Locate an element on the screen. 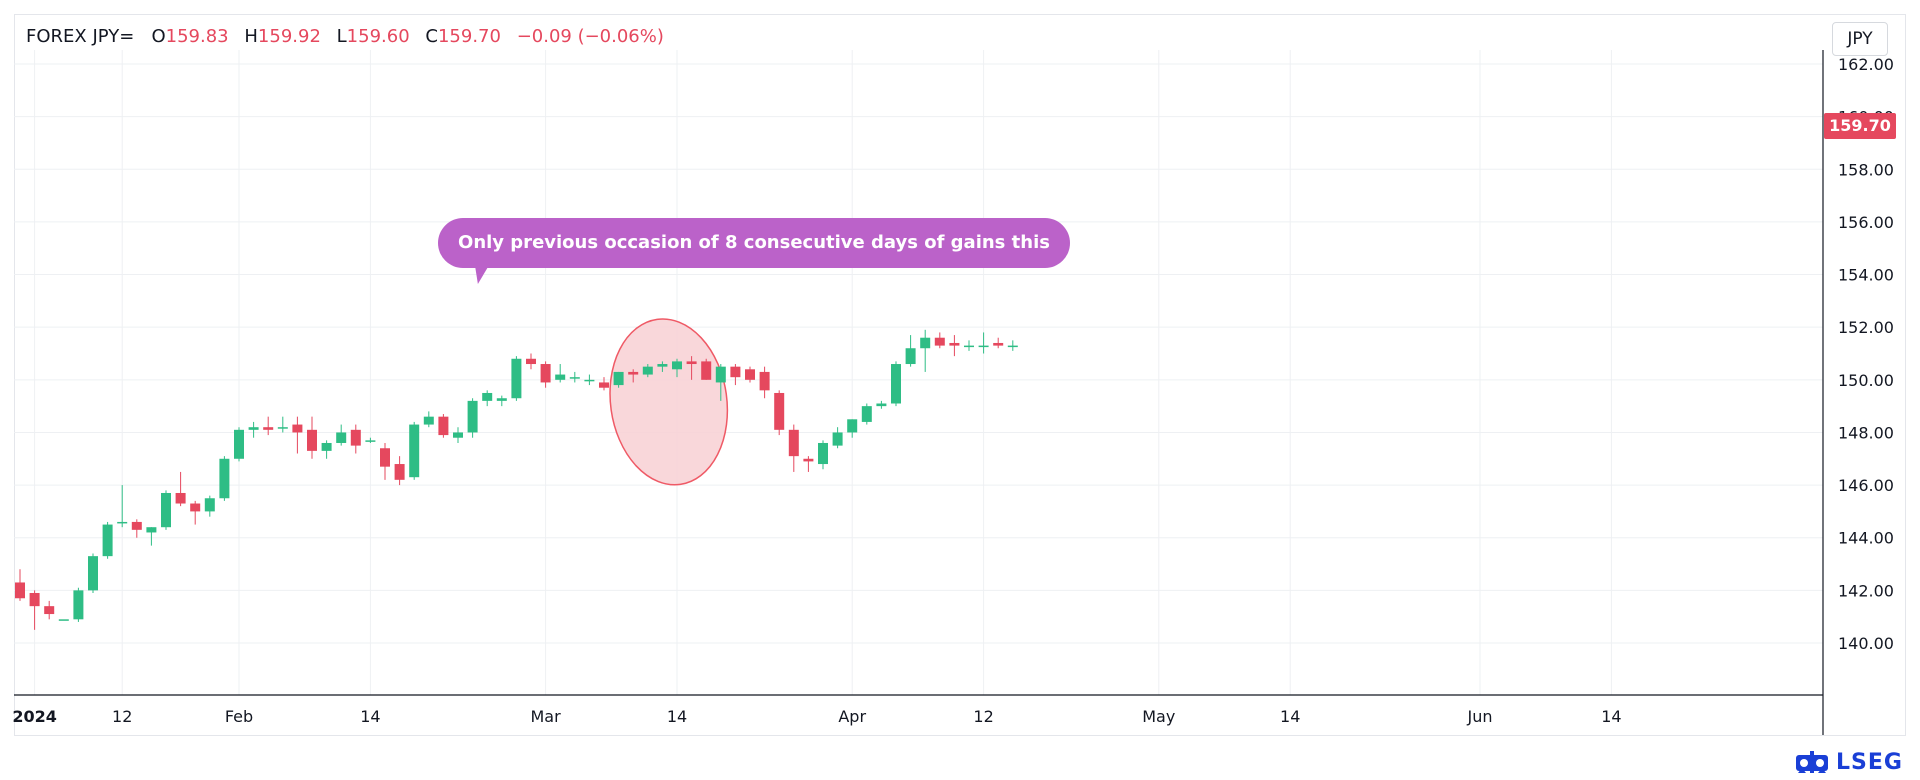 The image size is (1920, 780). high-value: 159.92 is located at coordinates (289, 36).